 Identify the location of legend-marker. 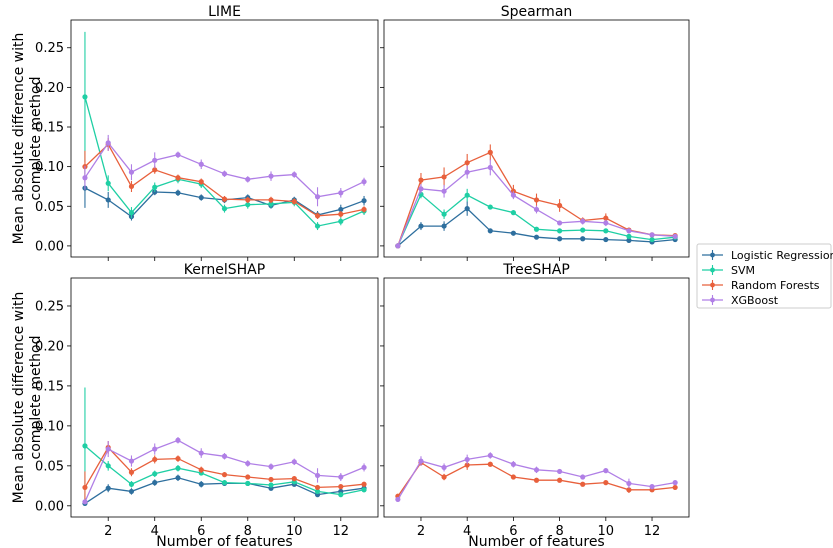
(712, 255).